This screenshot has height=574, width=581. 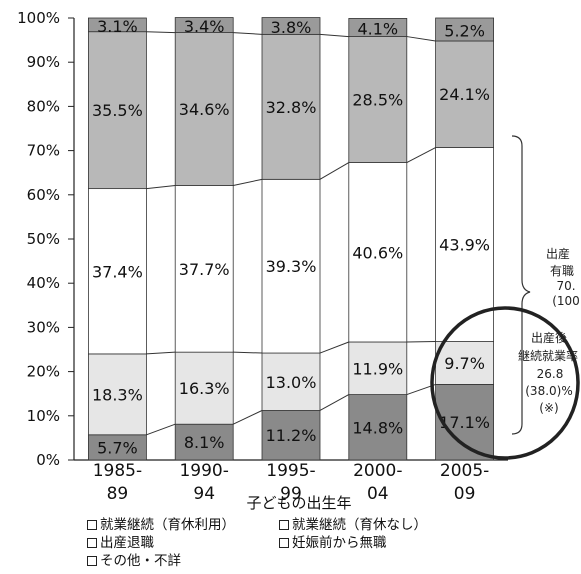 What do you see at coordinates (43, 62) in the screenshot?
I see `y-tick-label: 90%` at bounding box center [43, 62].